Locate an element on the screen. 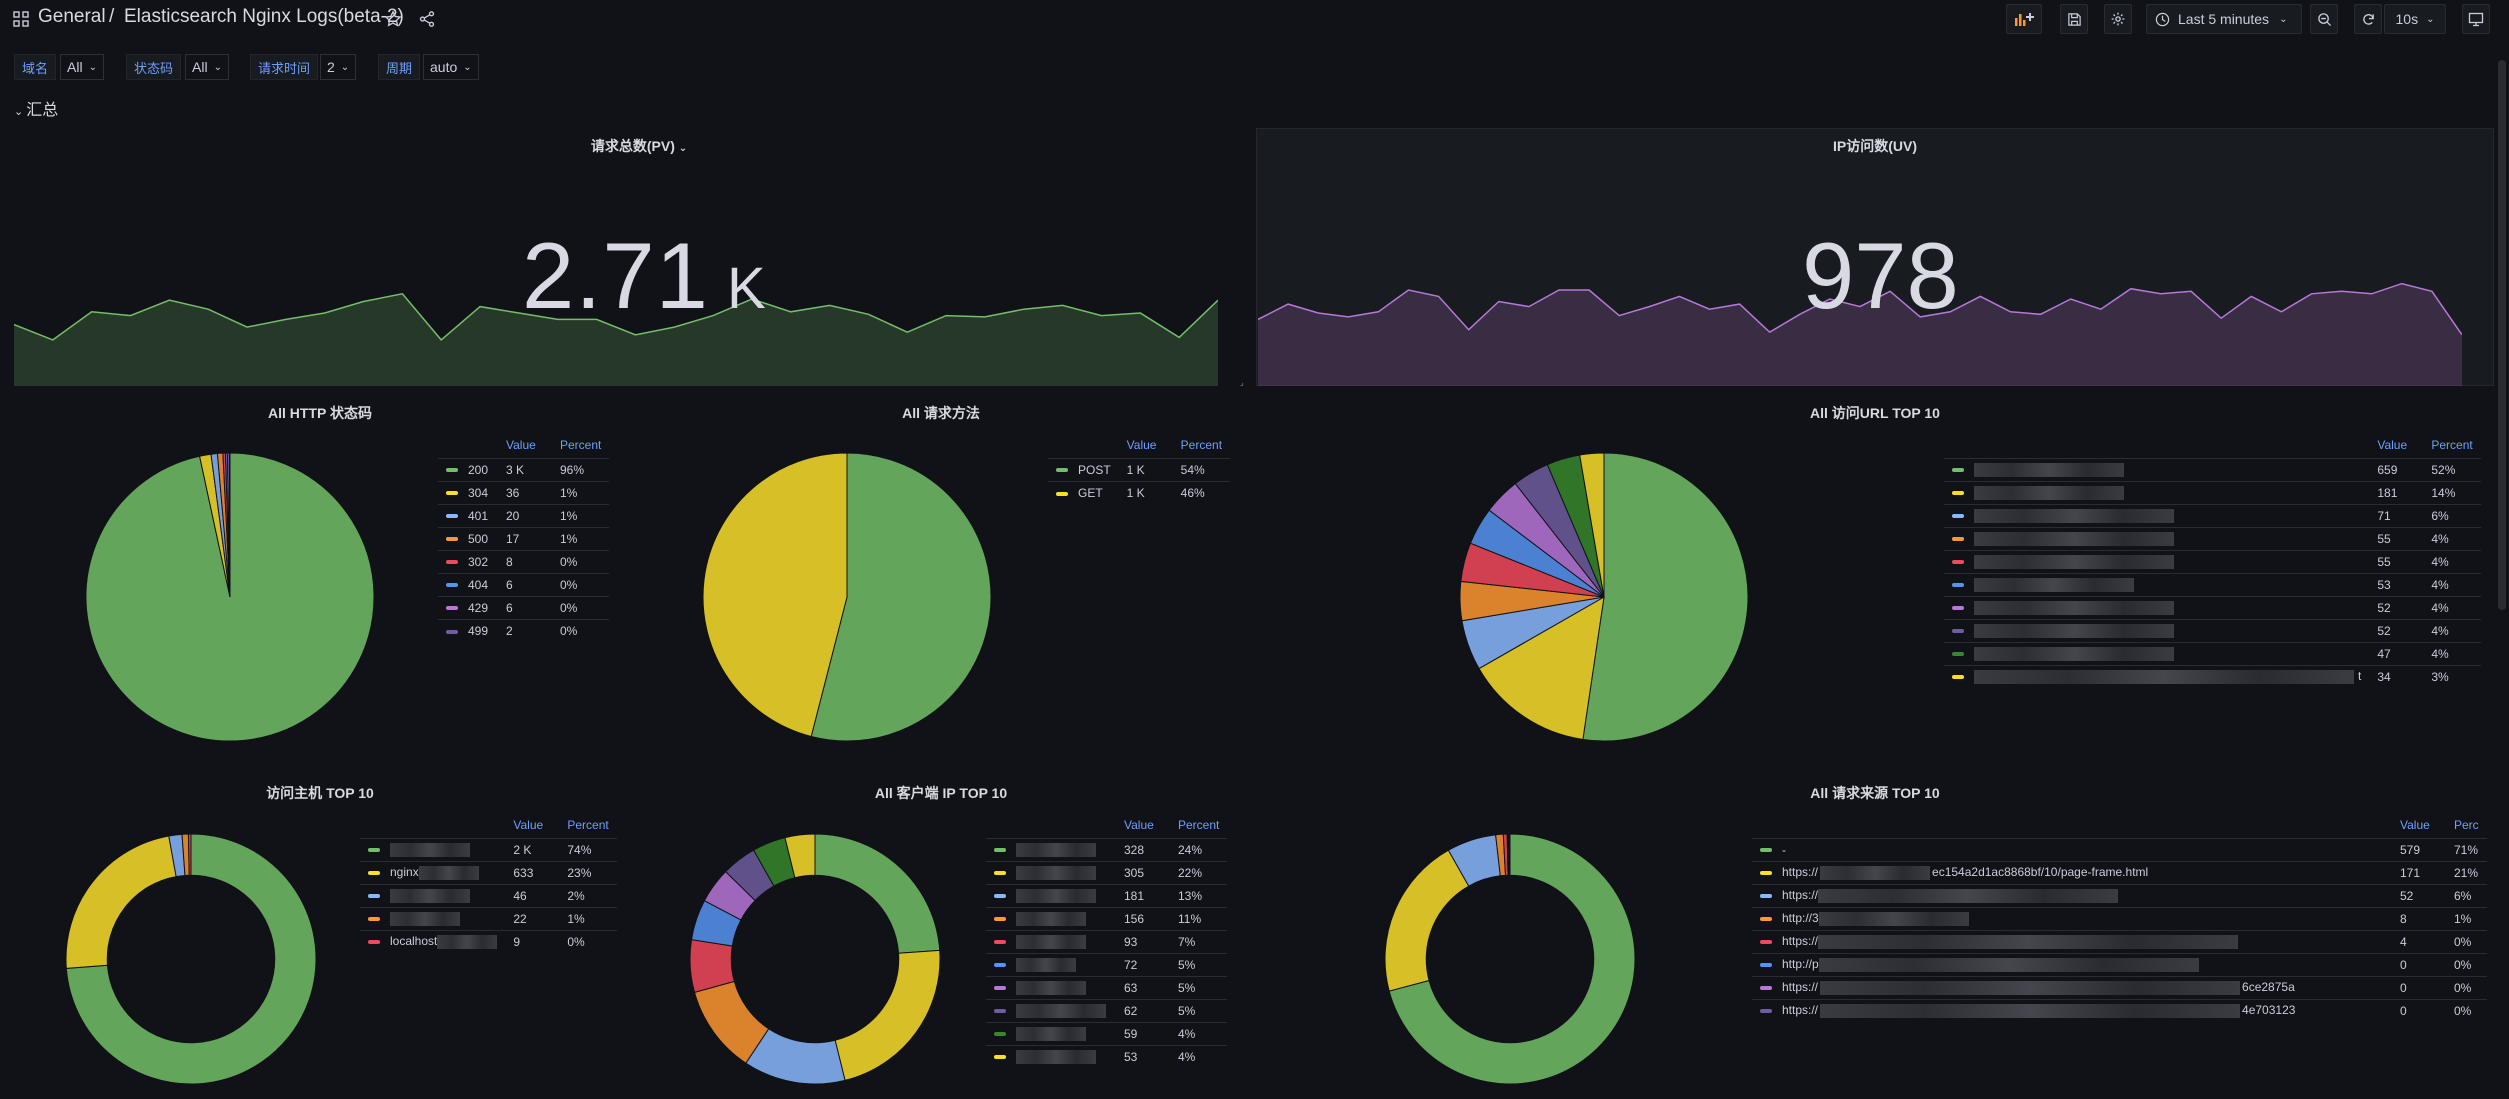 Image resolution: width=2509 pixels, height=1099 pixels. panel-title-referers: All 请求来源 TOP 10 is located at coordinates (1875, 793).